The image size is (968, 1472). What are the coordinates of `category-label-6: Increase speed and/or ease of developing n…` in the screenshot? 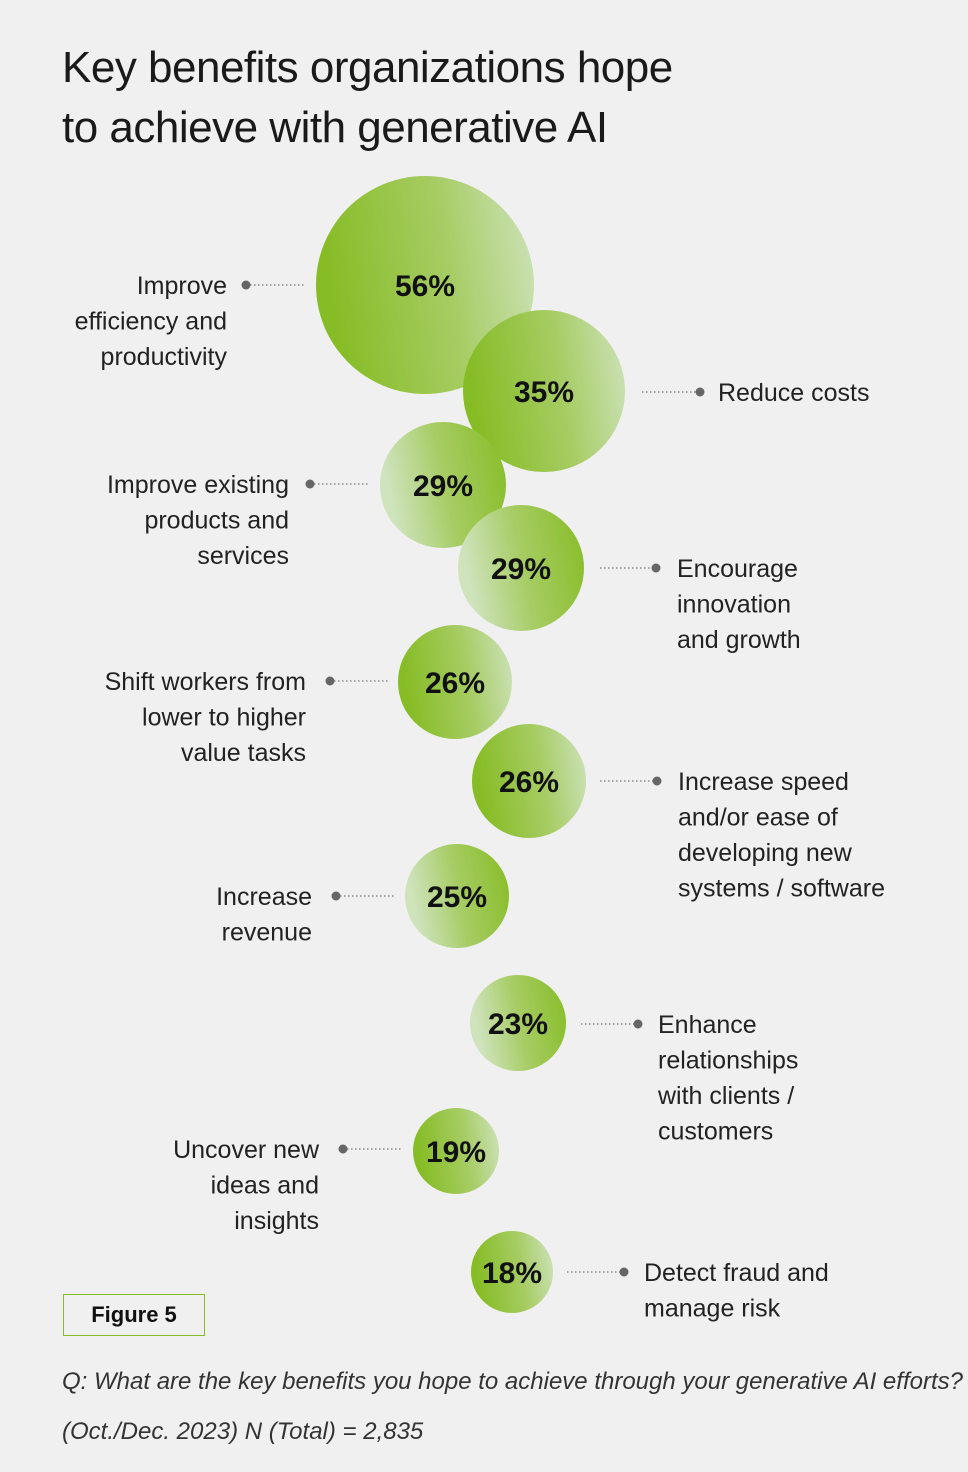 It's located at (781, 835).